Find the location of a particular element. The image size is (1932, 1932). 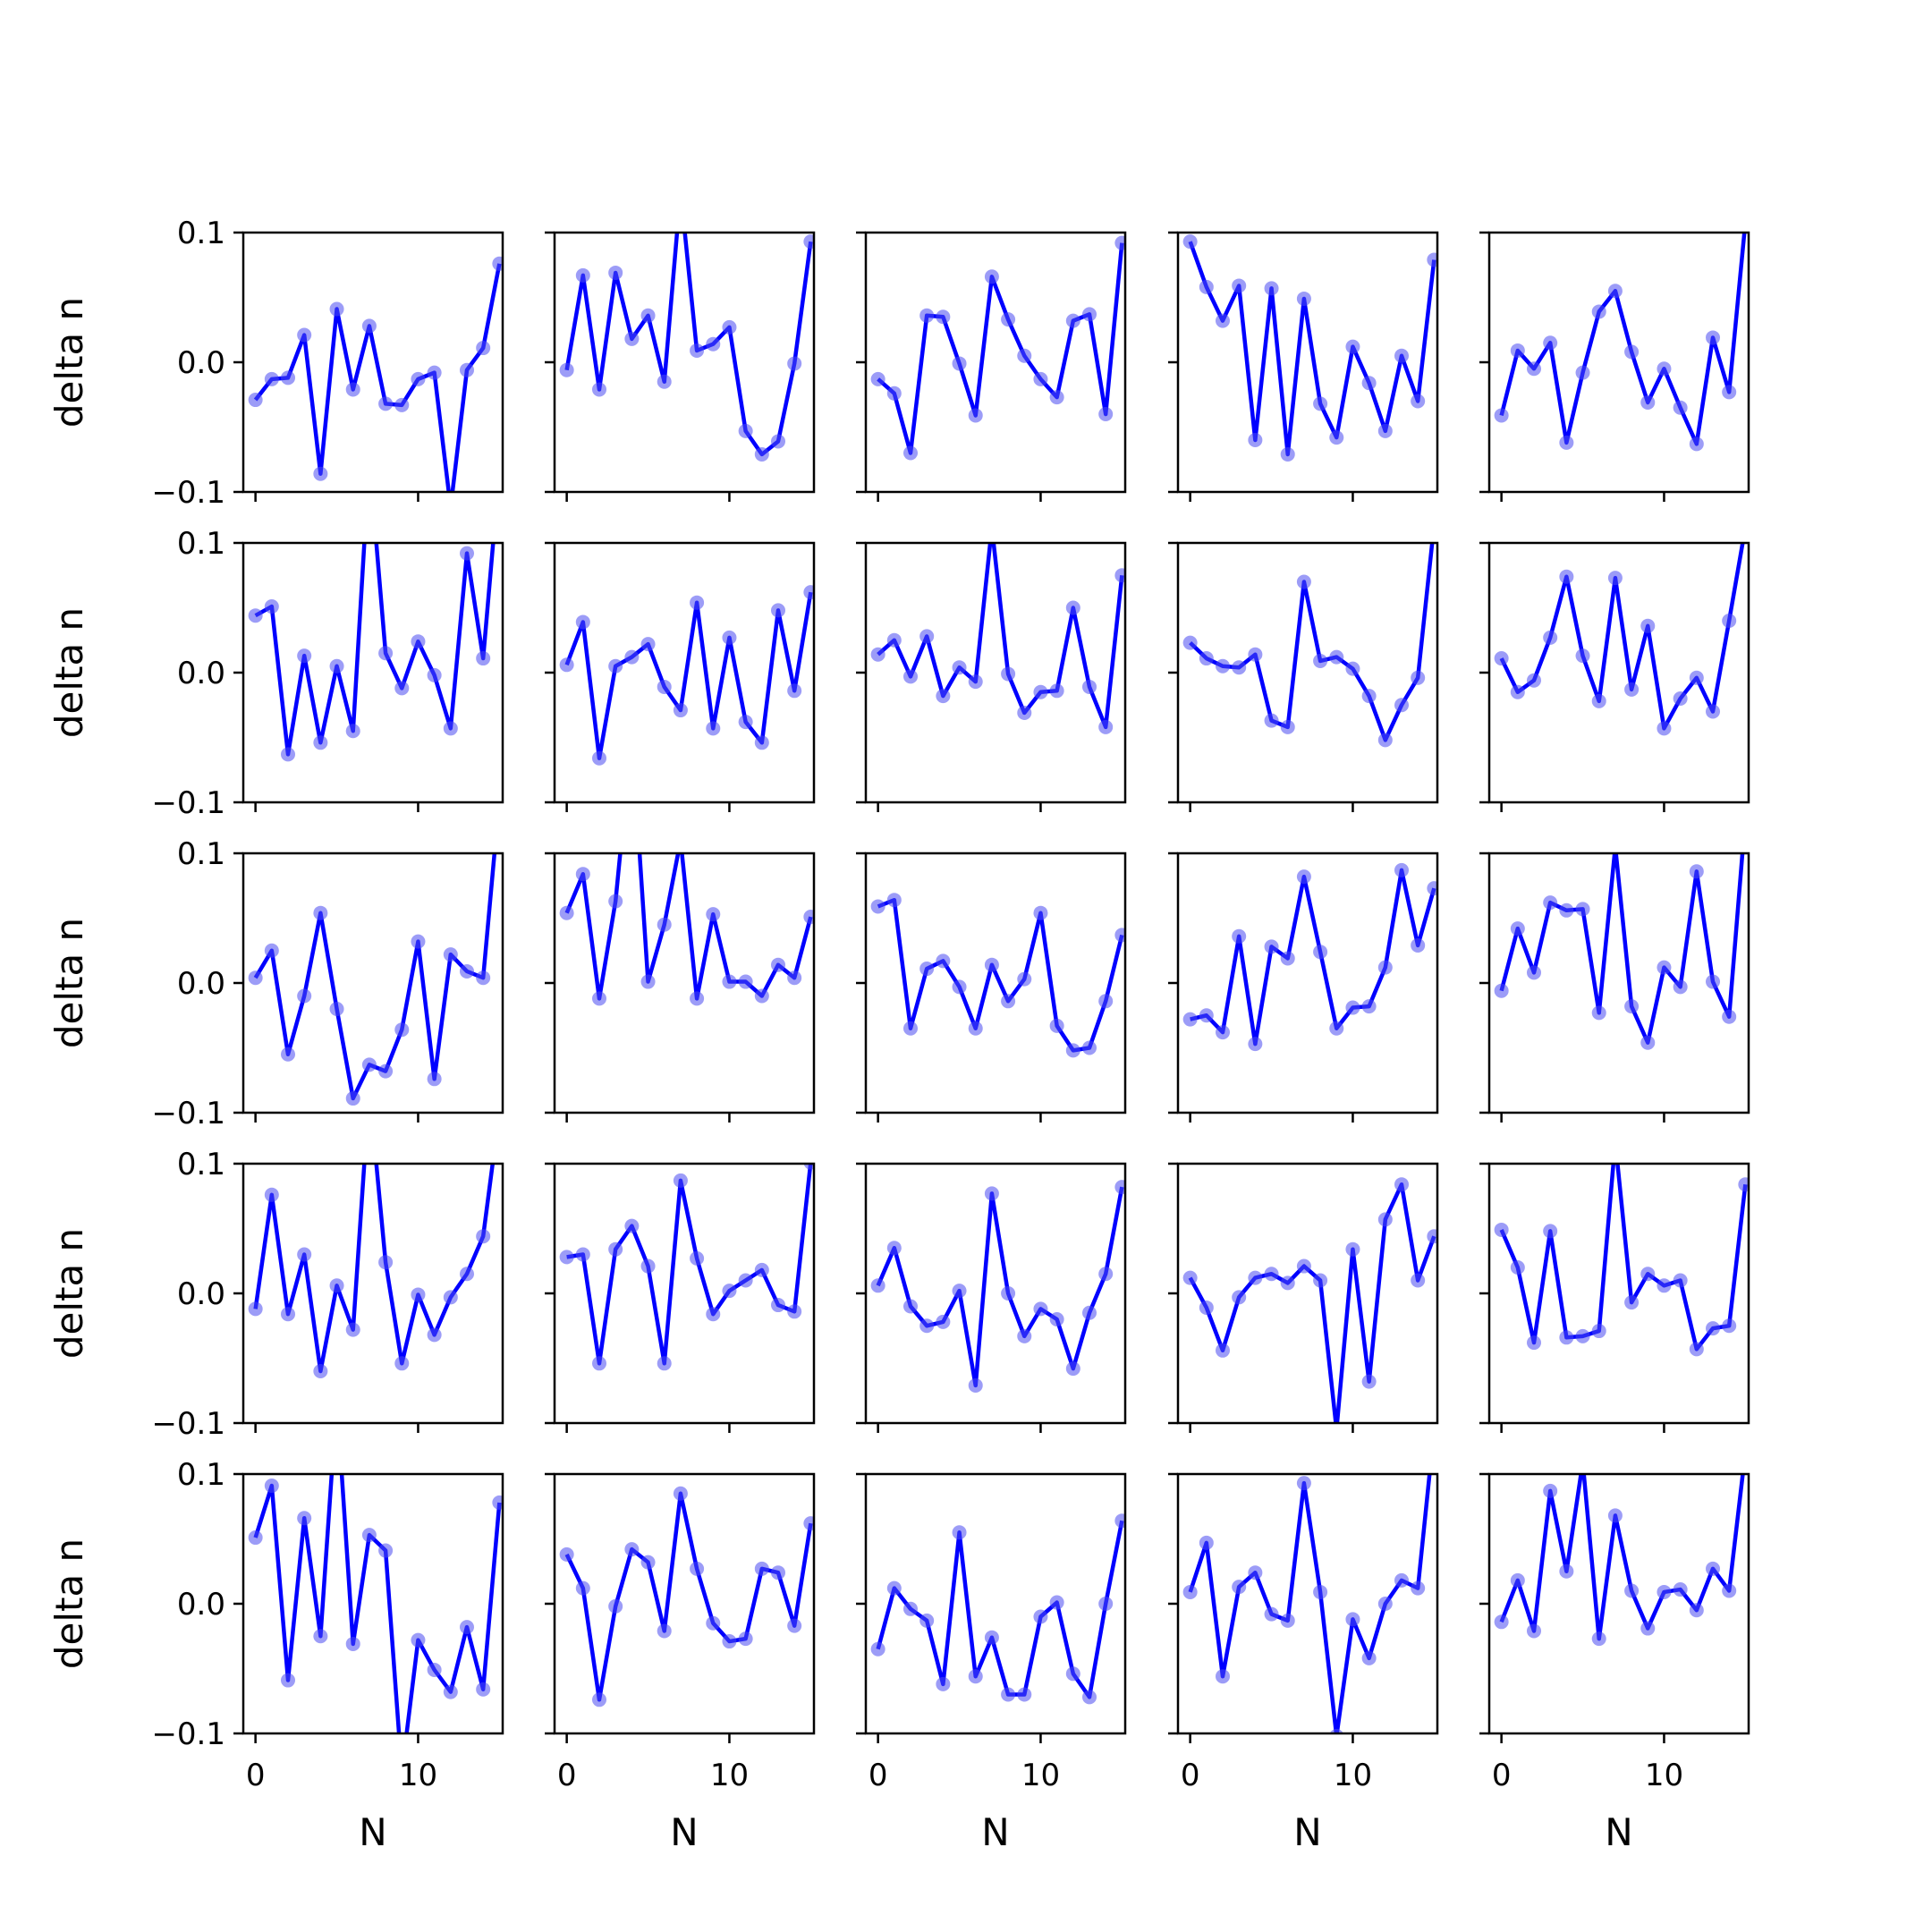

x-axis-label: N is located at coordinates (995, 1832).